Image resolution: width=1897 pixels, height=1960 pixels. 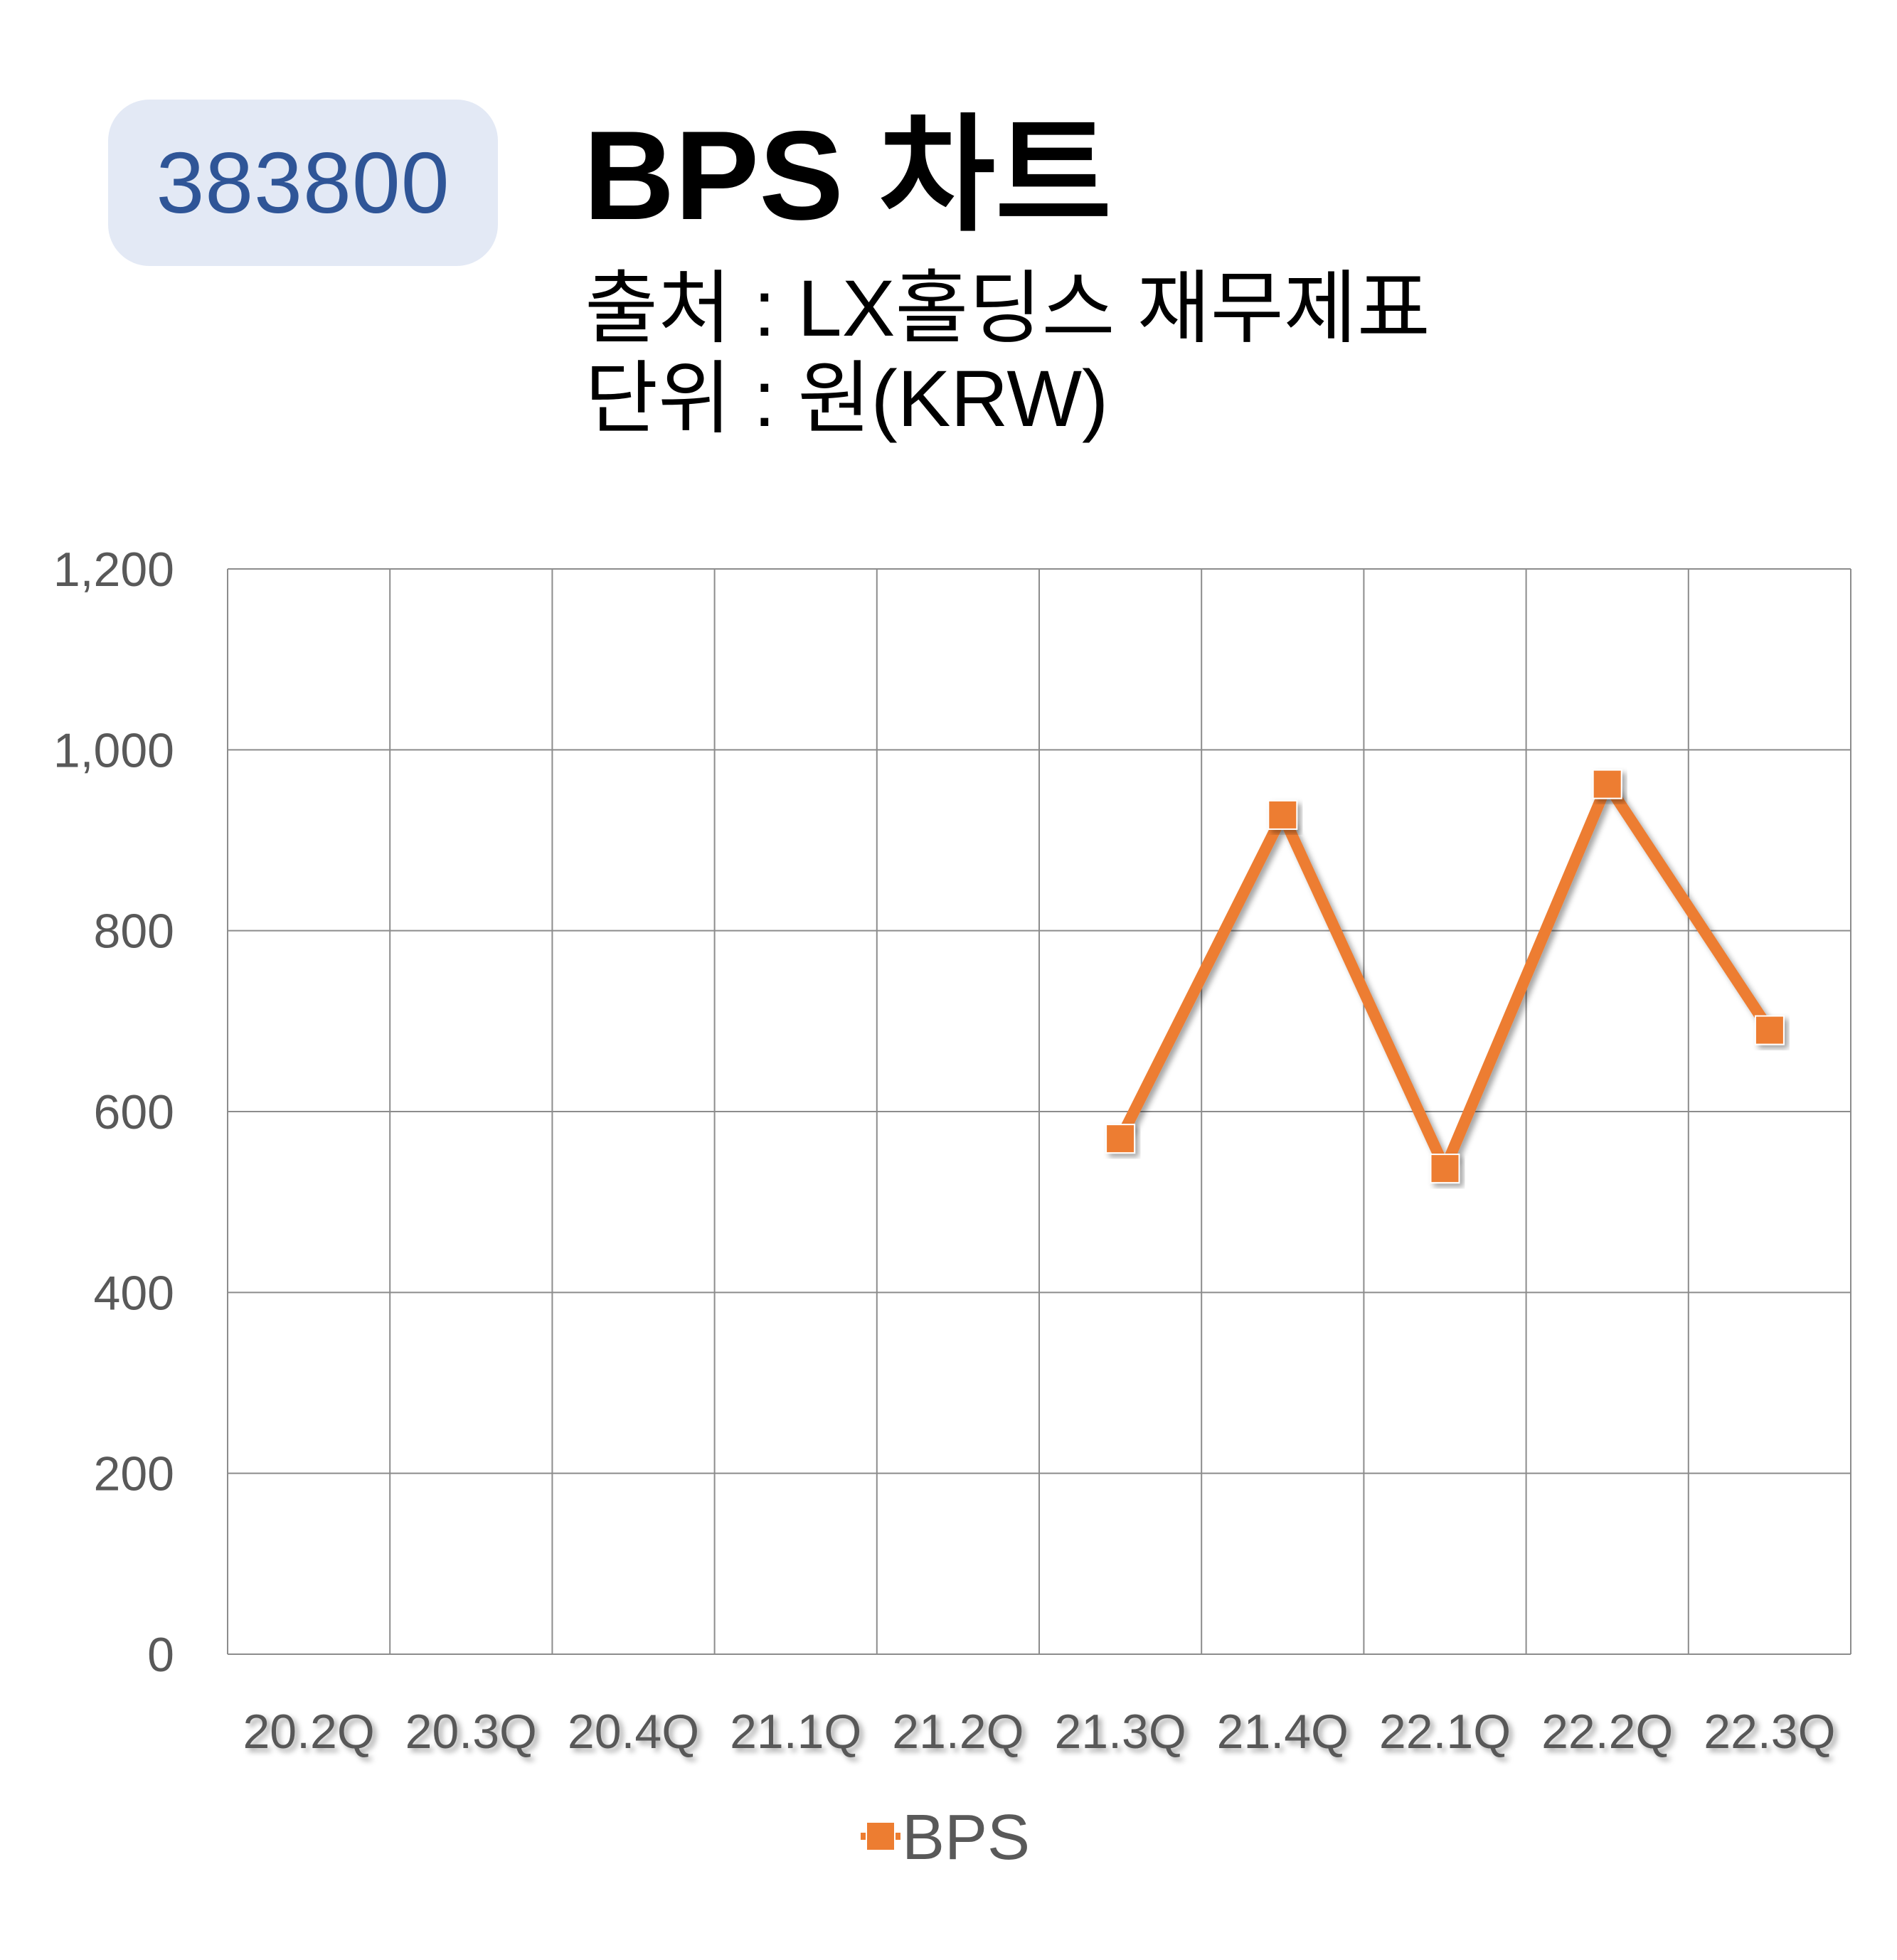 What do you see at coordinates (134, 1112) in the screenshot?
I see `y-tick-label: 600` at bounding box center [134, 1112].